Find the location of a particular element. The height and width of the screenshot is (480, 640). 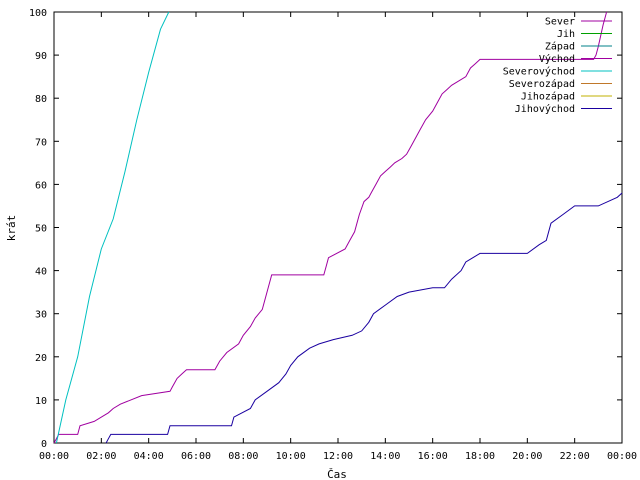

y-tick-label: 50 is located at coordinates (41, 229).